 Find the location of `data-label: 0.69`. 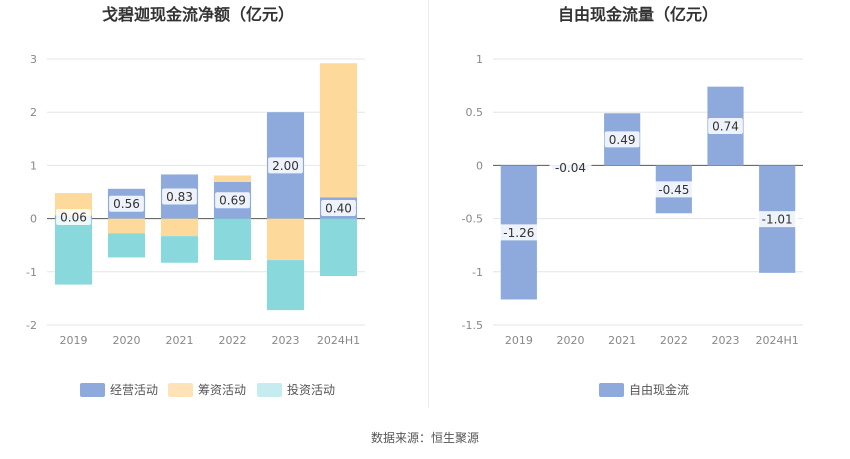

data-label: 0.69 is located at coordinates (232, 201).